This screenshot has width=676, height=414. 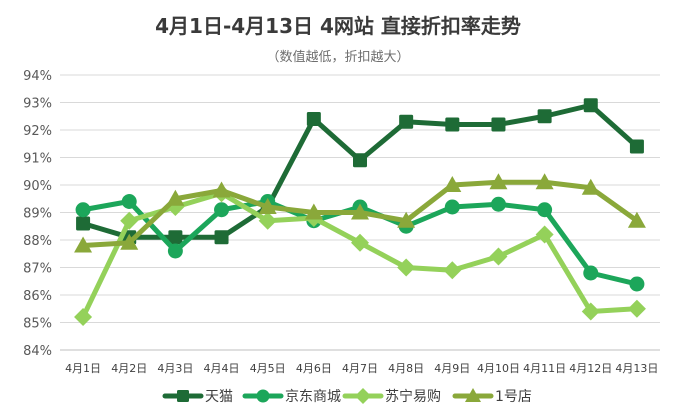 I want to click on chart-title: 4月1日-4月13日 4网站 直接折扣率走势, so click(x=338, y=26).